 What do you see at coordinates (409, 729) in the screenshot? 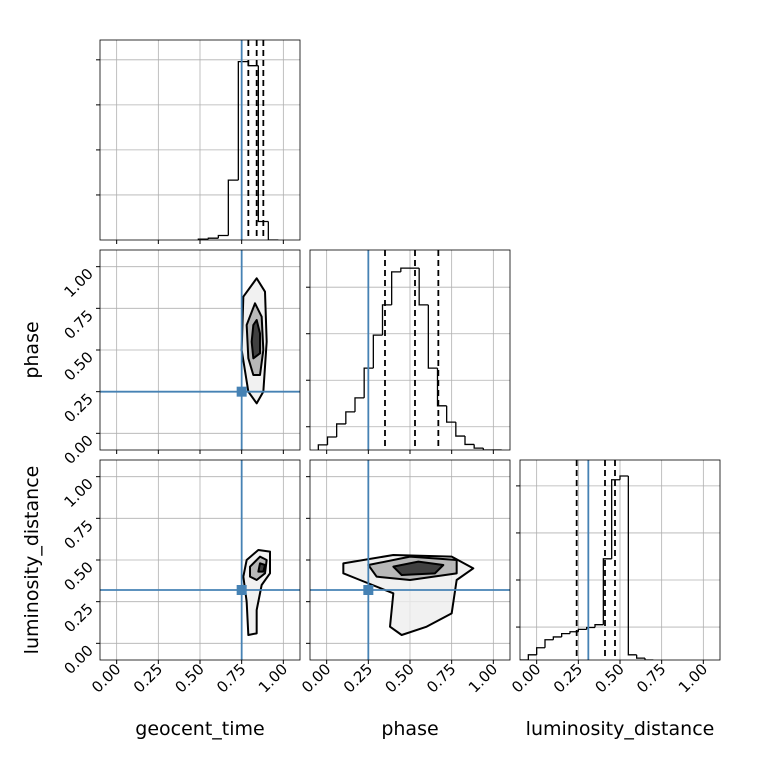
I see `x-axis-label: phase` at bounding box center [409, 729].